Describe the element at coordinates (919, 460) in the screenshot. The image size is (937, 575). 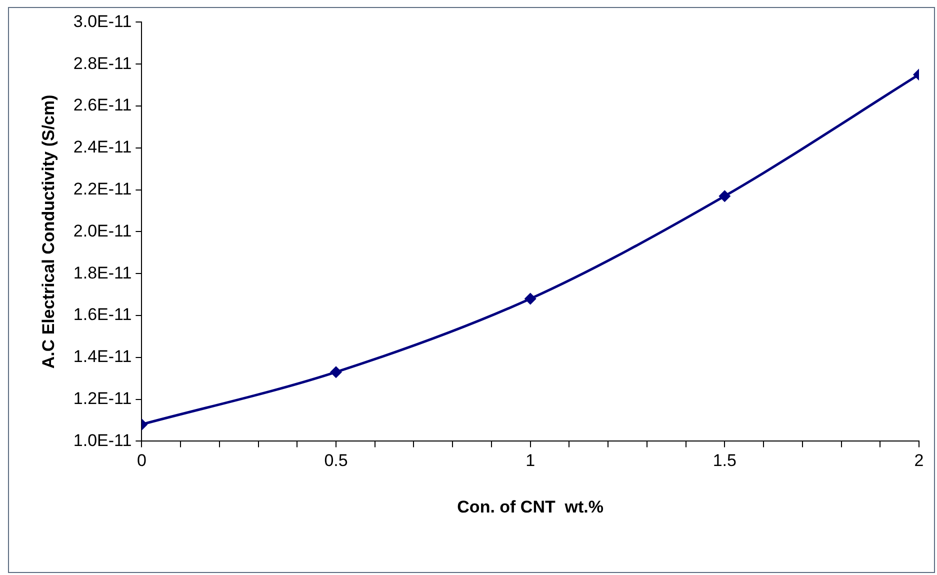
I see `x-tick-label: 2` at that location.